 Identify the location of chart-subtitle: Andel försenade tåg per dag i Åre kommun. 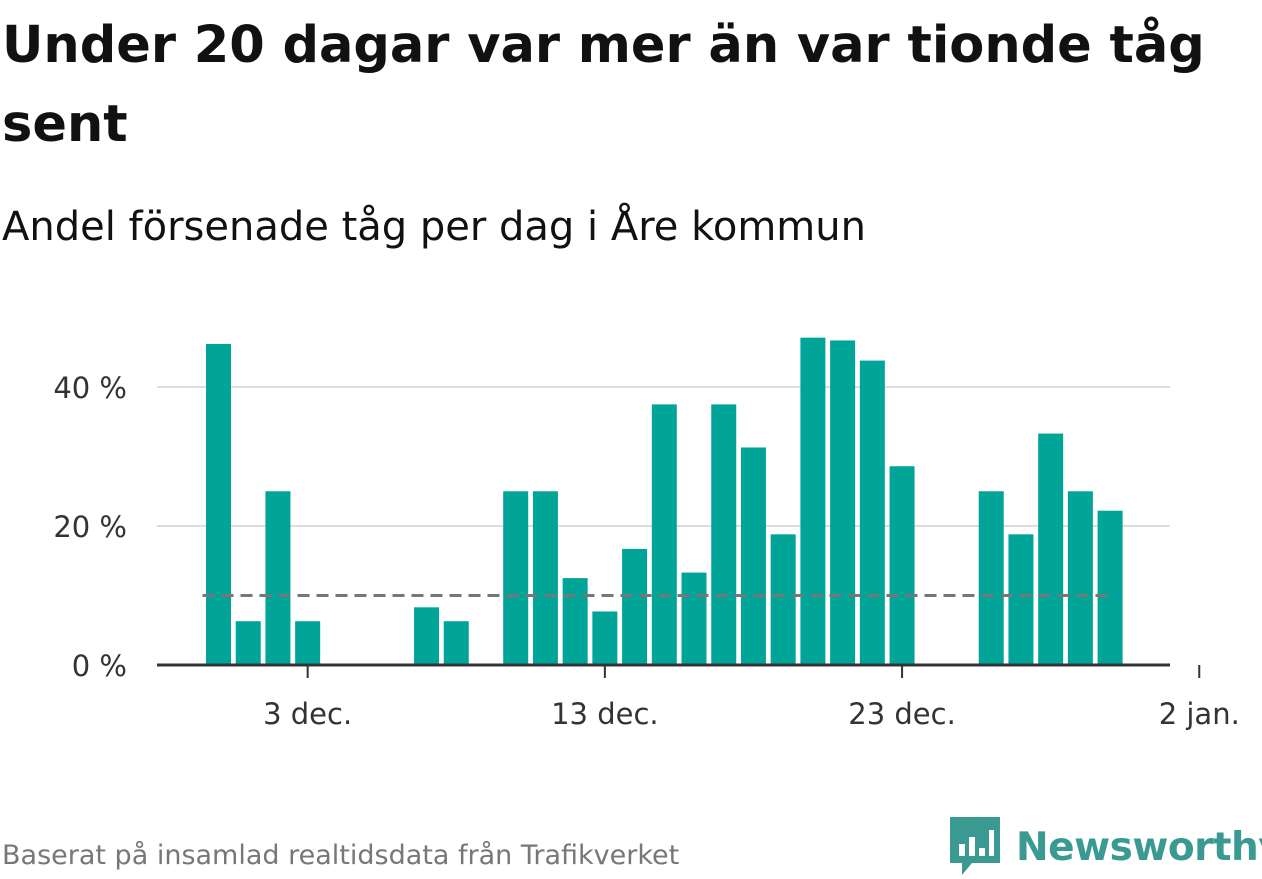
(434, 227).